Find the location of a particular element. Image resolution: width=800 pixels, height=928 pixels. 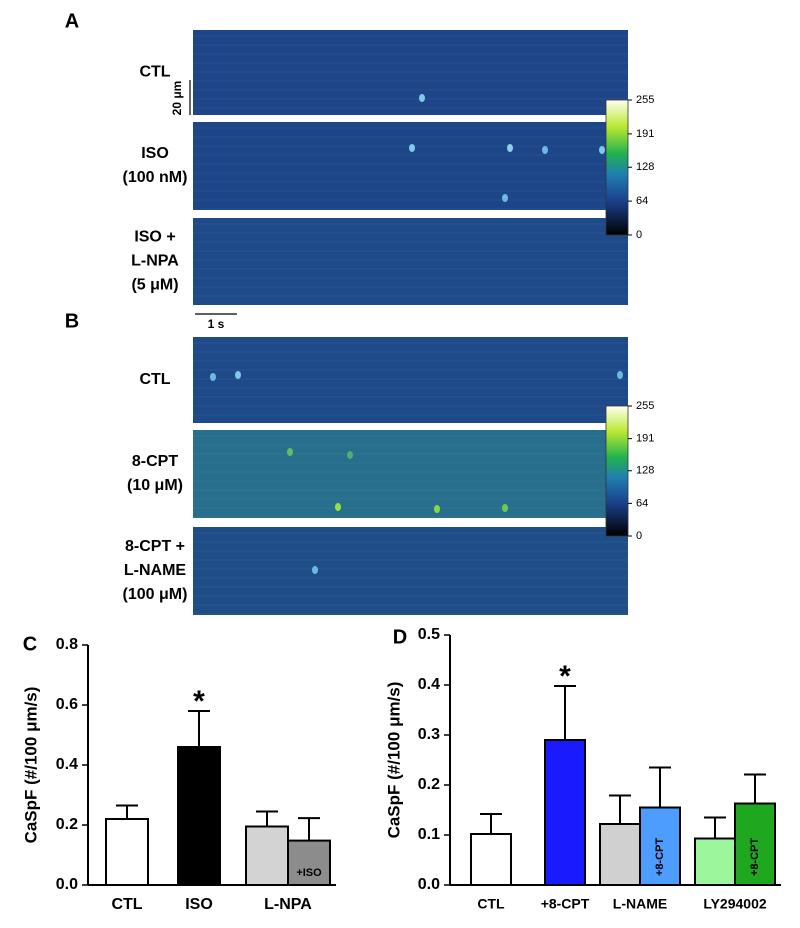

x-tick-label: ISO is located at coordinates (199, 904).